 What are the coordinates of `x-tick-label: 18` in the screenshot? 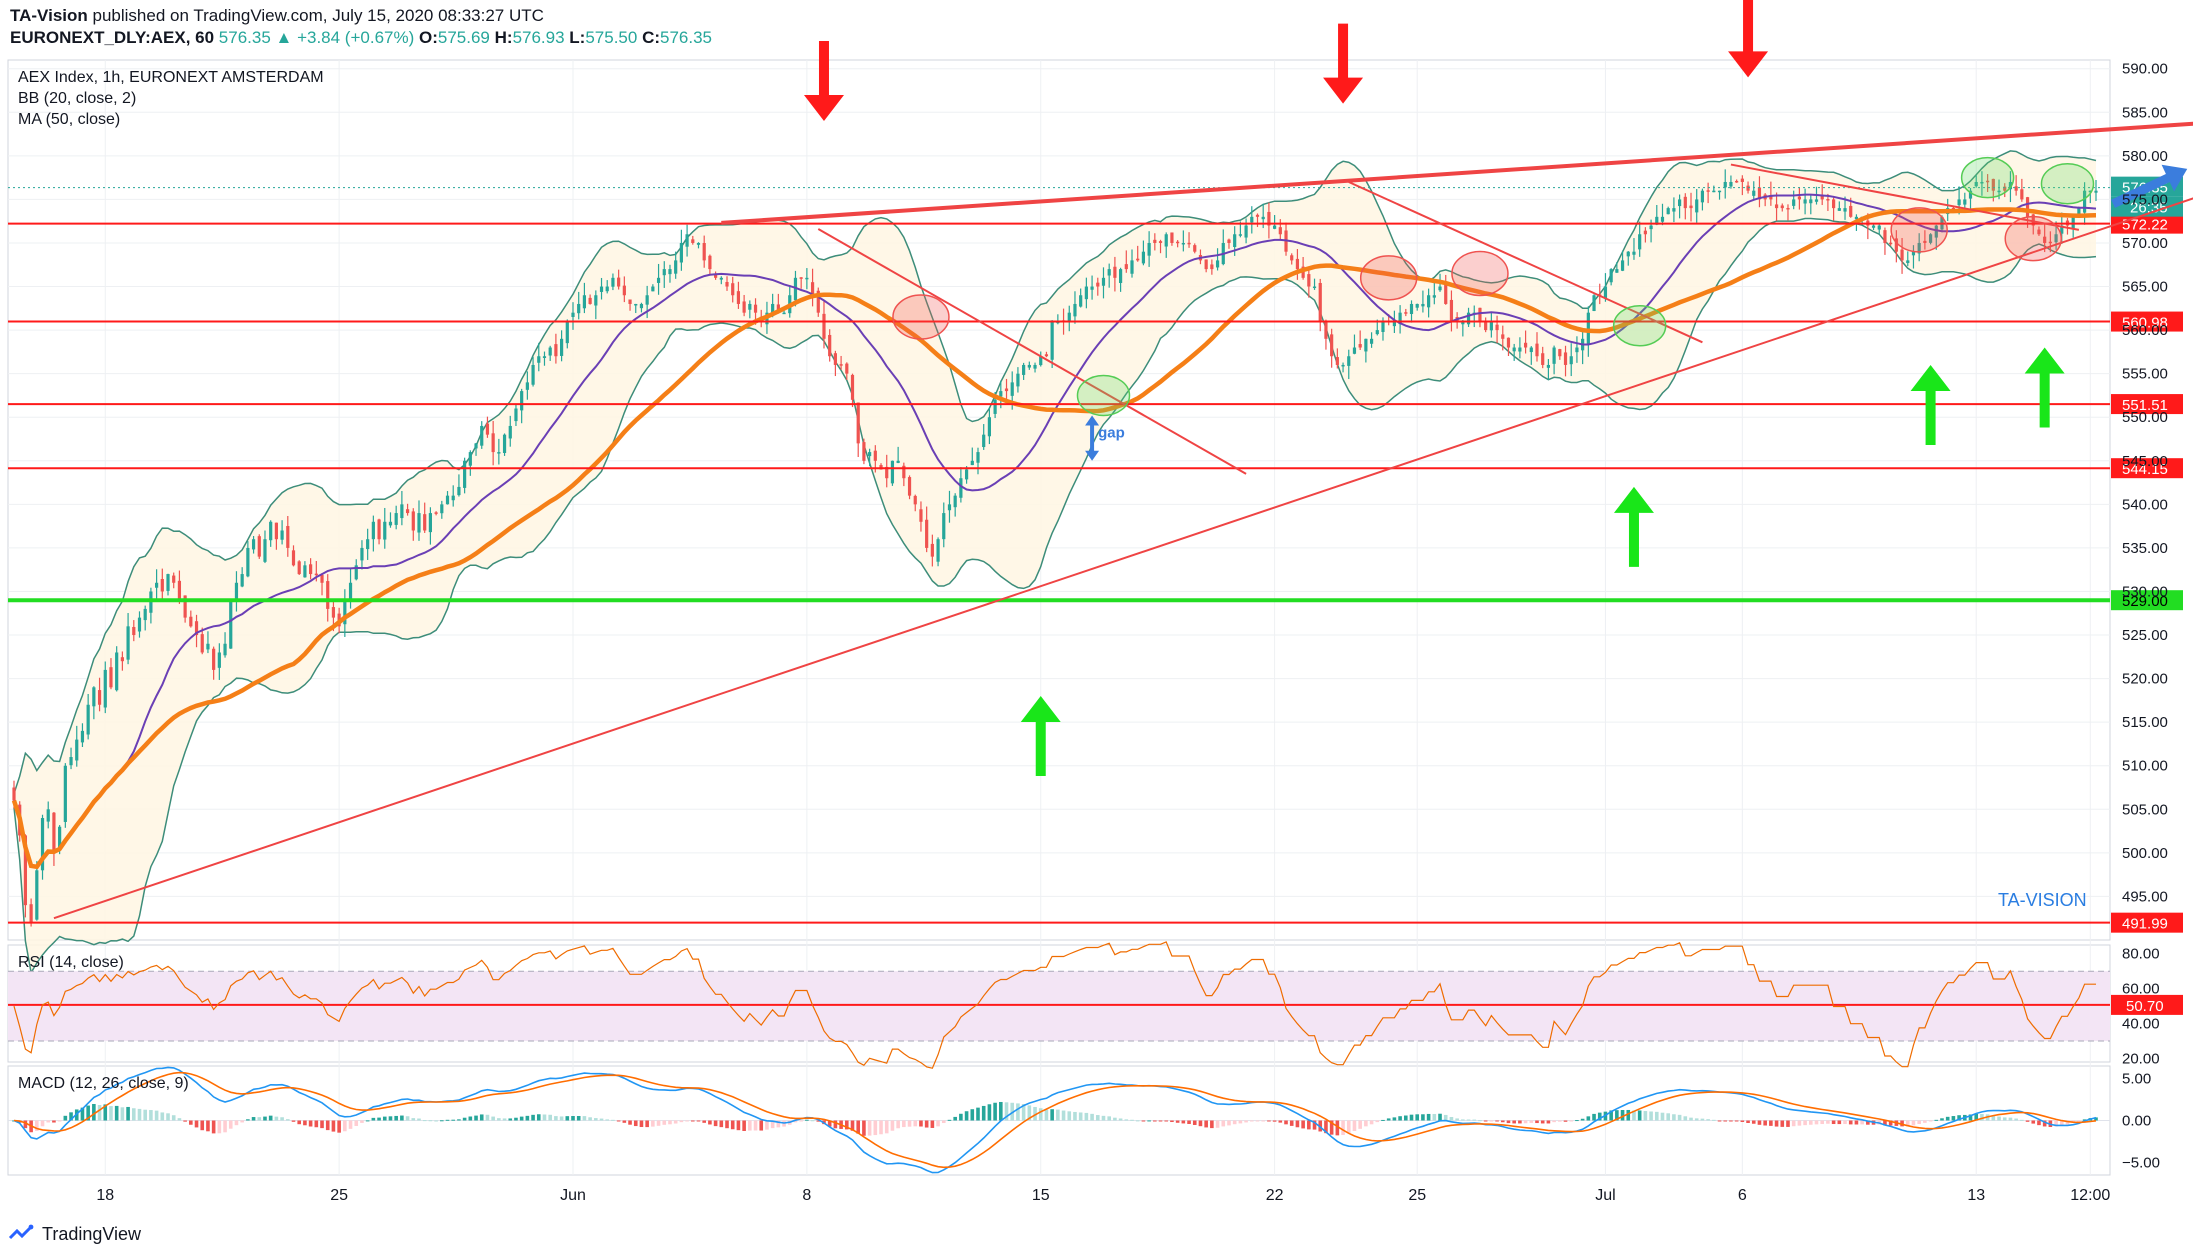 It's located at (105, 1195).